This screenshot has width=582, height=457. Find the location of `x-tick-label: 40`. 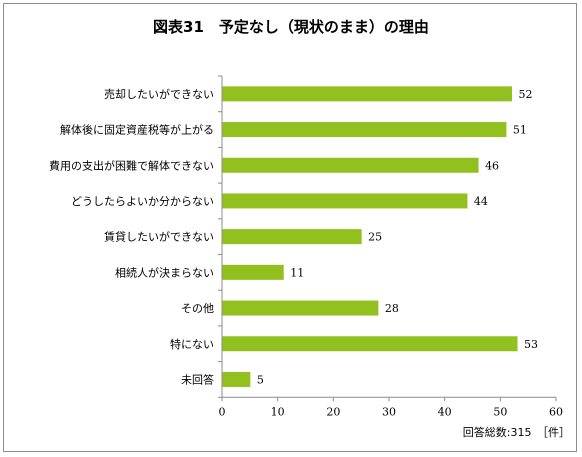

x-tick-label: 40 is located at coordinates (445, 411).